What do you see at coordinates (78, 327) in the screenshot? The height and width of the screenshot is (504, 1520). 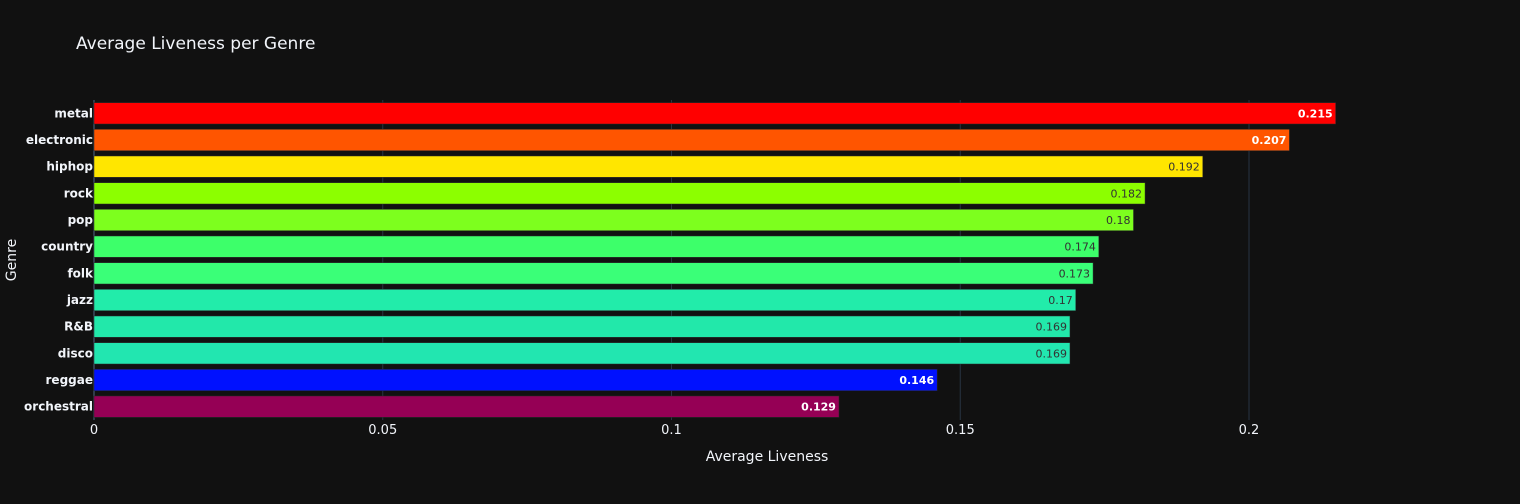 I see `y-tick-label: R&B` at bounding box center [78, 327].